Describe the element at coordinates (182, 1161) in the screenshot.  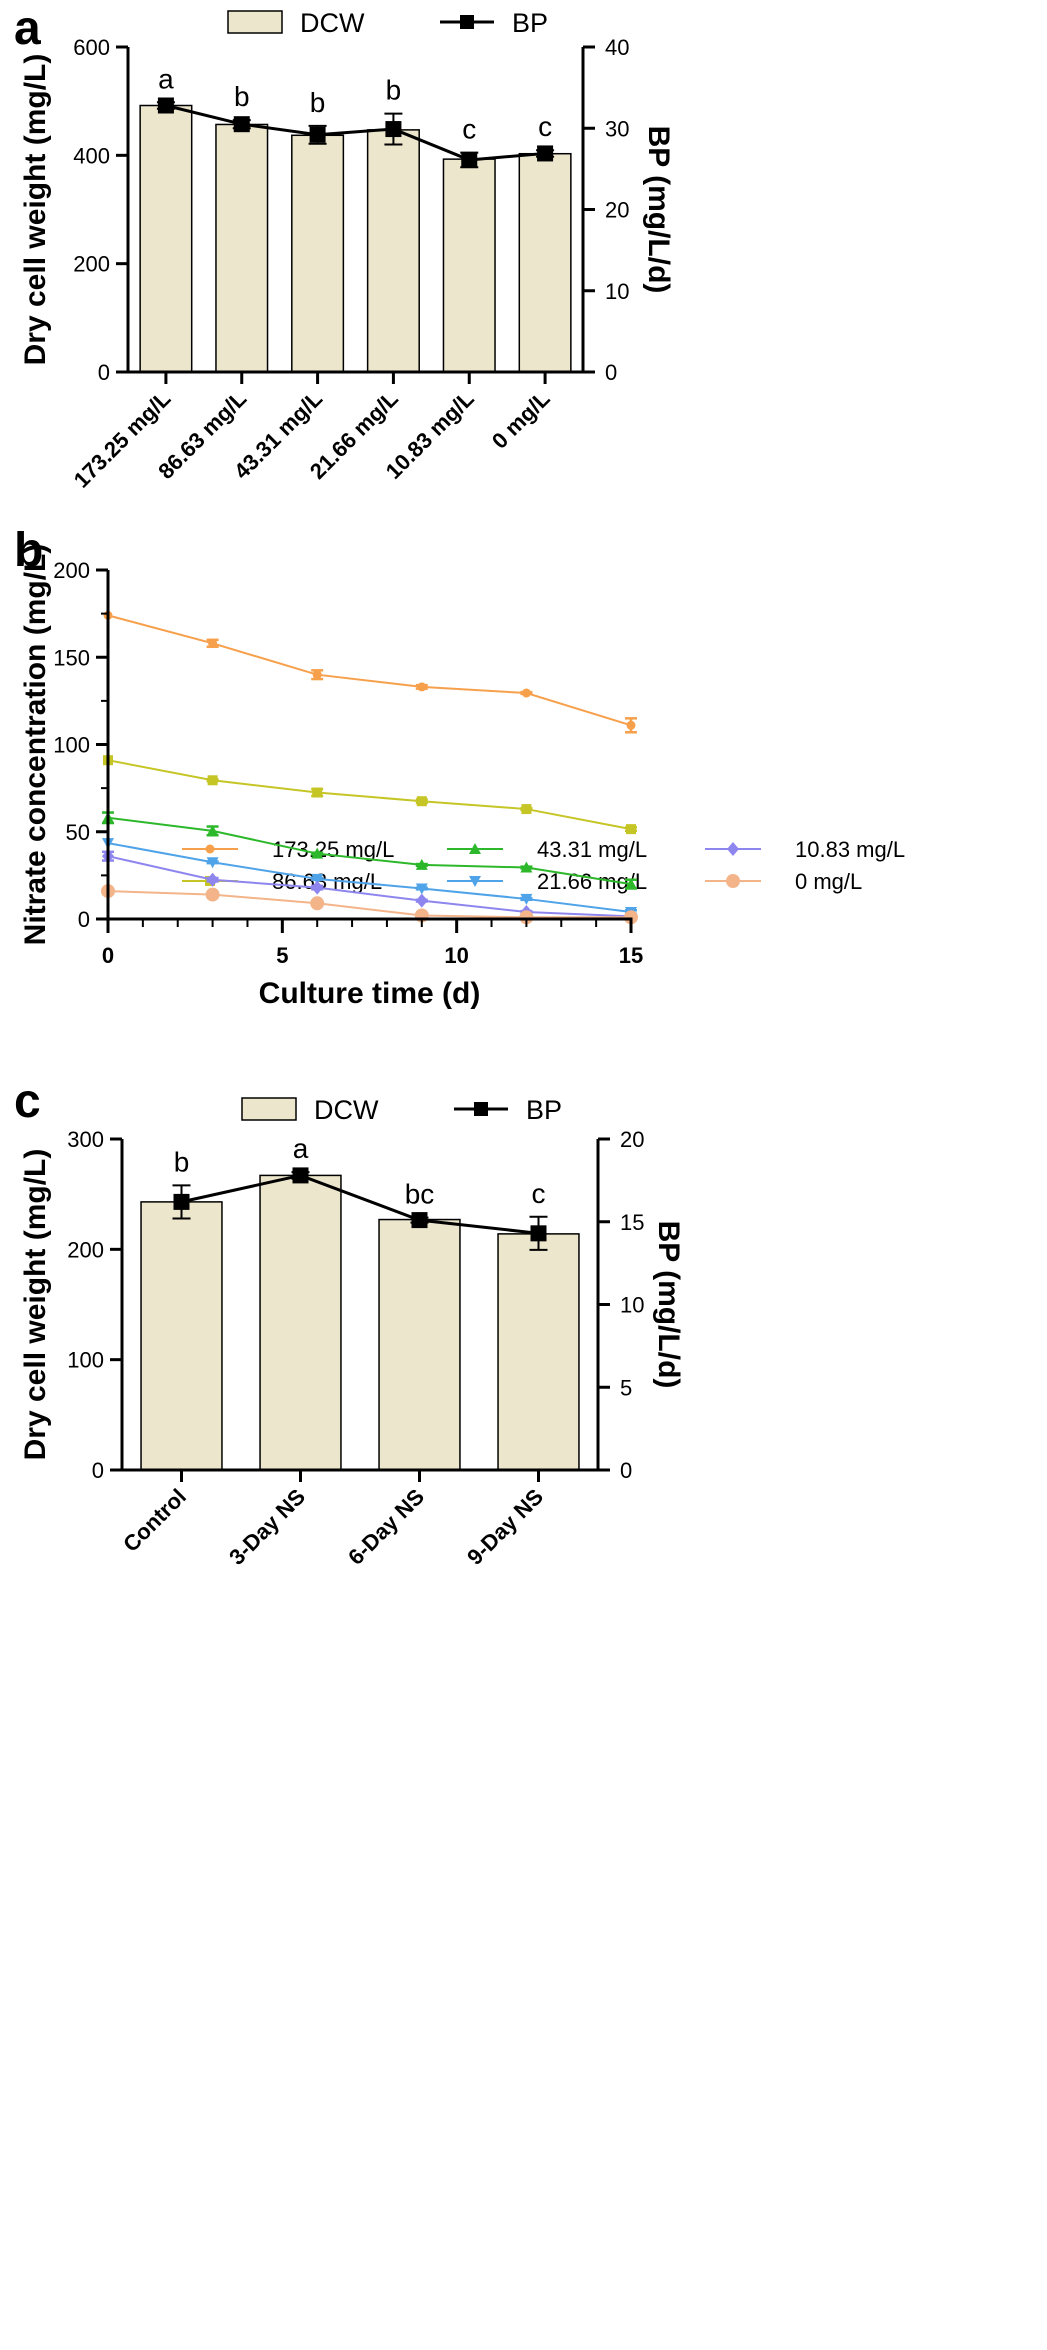
I see `panel-c-significance-0: b` at that location.